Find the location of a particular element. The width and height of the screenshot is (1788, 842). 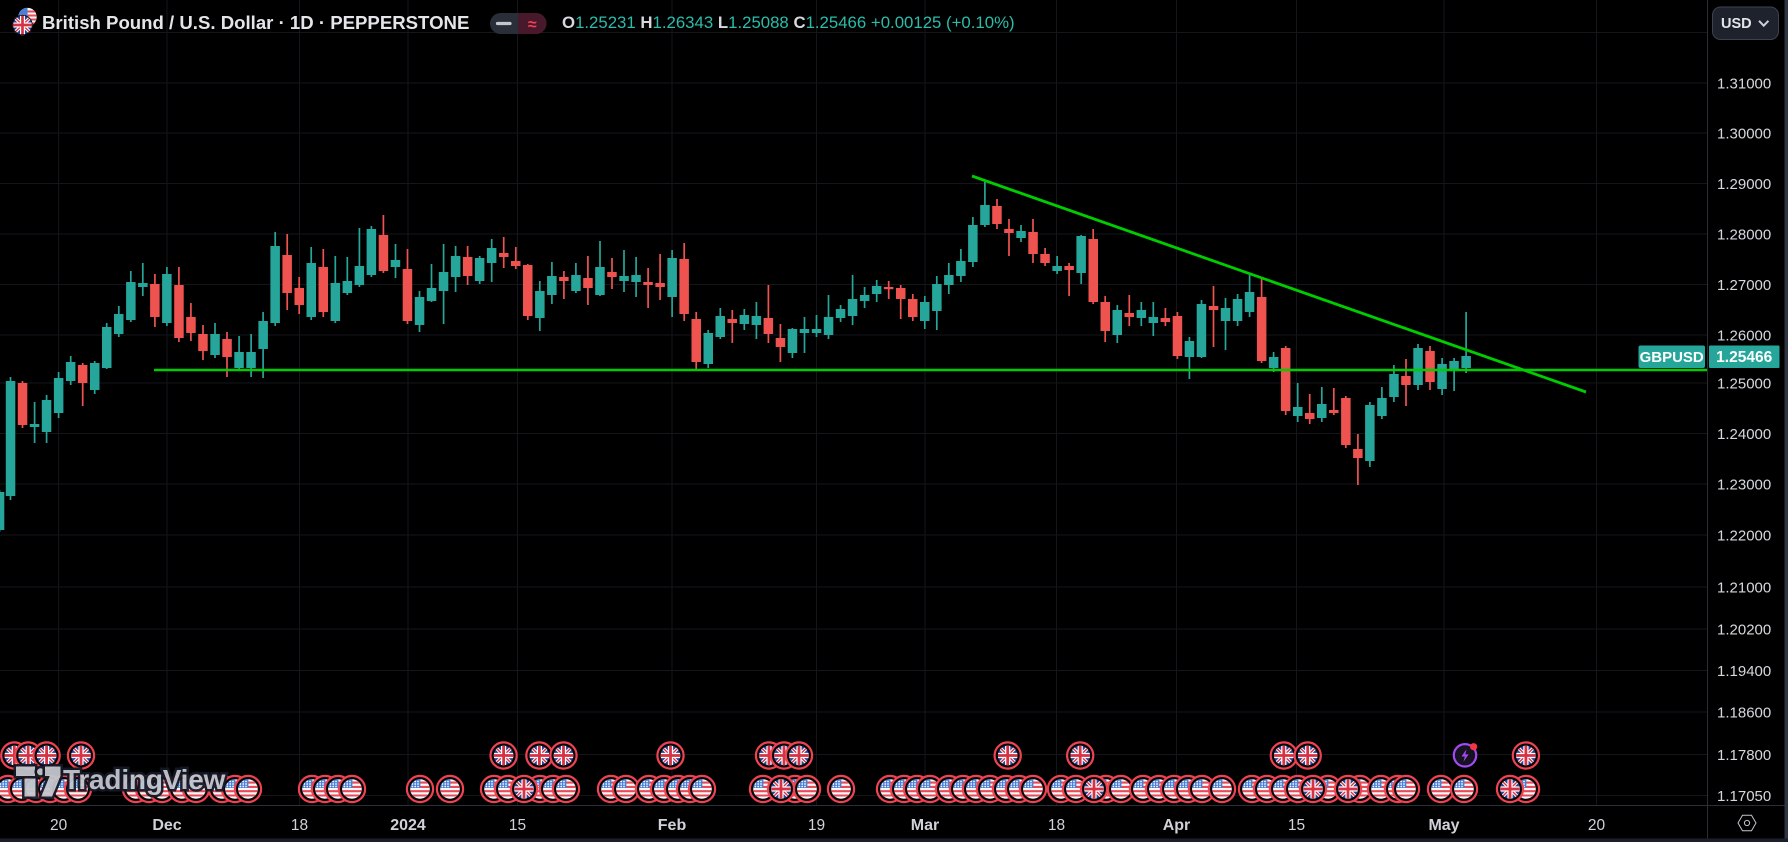

svg-text: 1.22000 is located at coordinates (1744, 536).